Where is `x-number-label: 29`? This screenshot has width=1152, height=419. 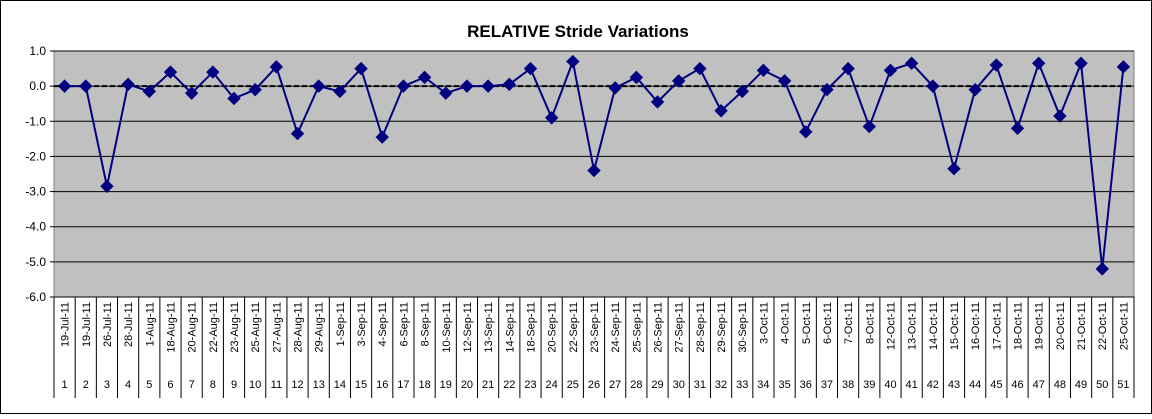
x-number-label: 29 is located at coordinates (657, 385).